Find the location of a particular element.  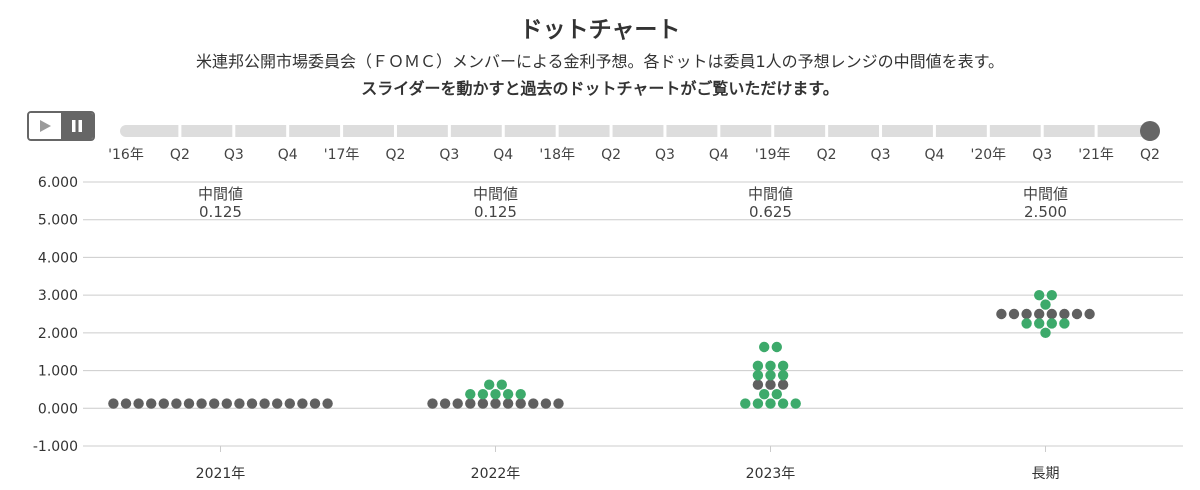

slider-tick-label: '16年 is located at coordinates (126, 155).